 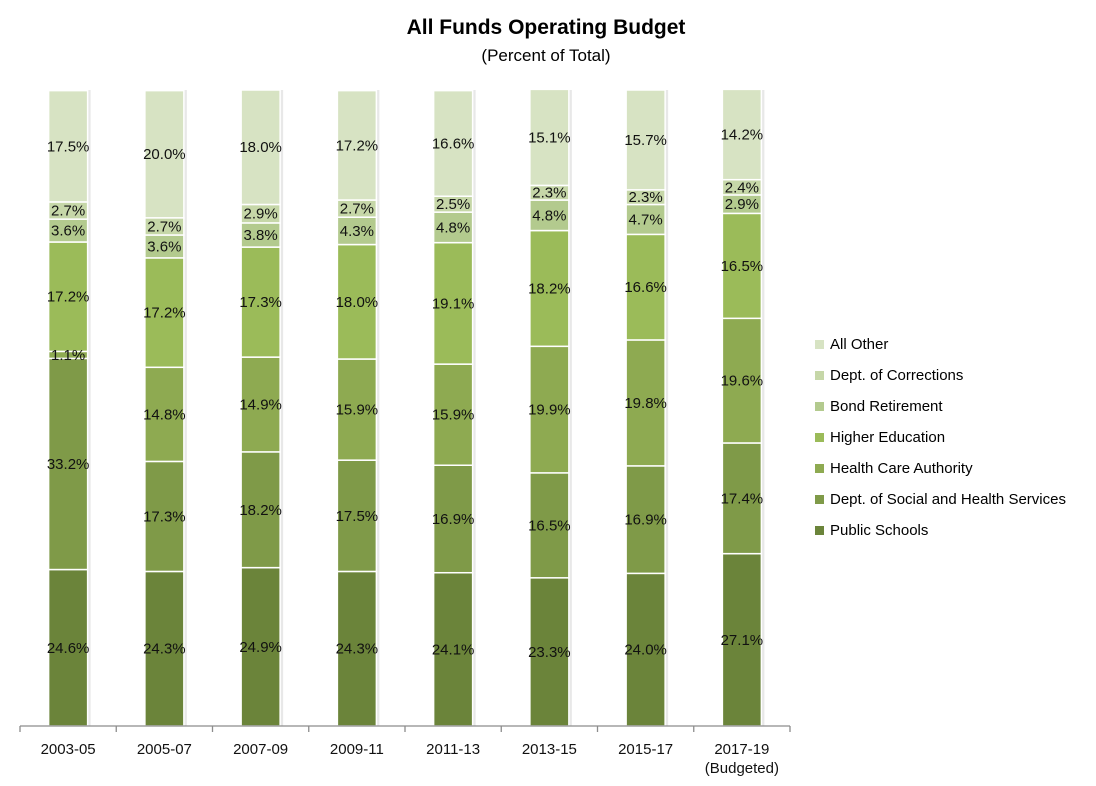 I want to click on data-label: 20.0%, so click(x=164, y=154).